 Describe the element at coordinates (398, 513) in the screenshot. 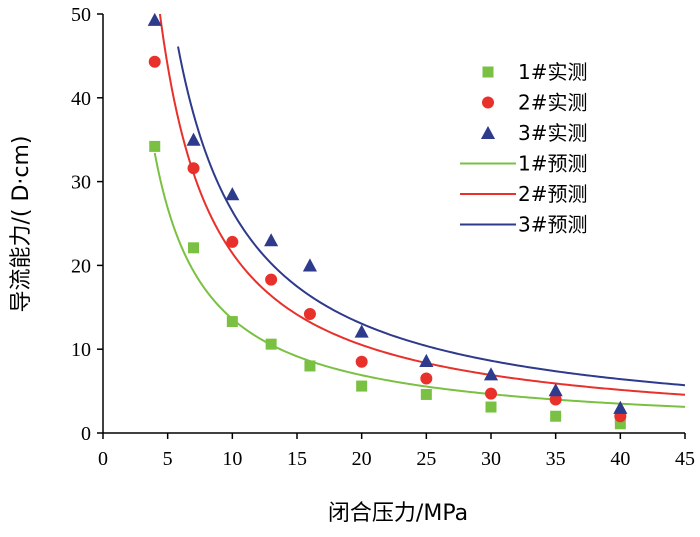

I see `x-axis-title: 闭合压力/MPa` at that location.